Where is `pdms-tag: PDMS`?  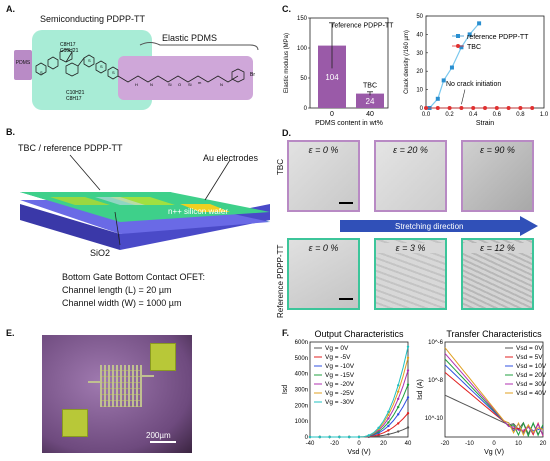 pdms-tag: PDMS is located at coordinates (23, 63).